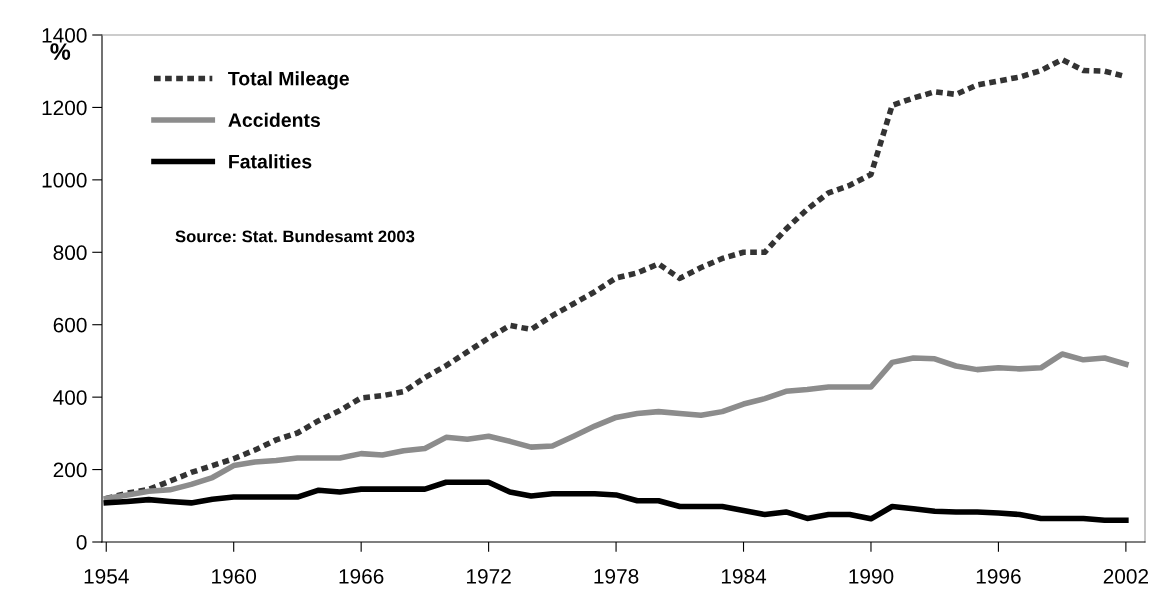 The height and width of the screenshot is (595, 1173). Describe the element at coordinates (60, 51) in the screenshot. I see `y-axis-title: %` at that location.